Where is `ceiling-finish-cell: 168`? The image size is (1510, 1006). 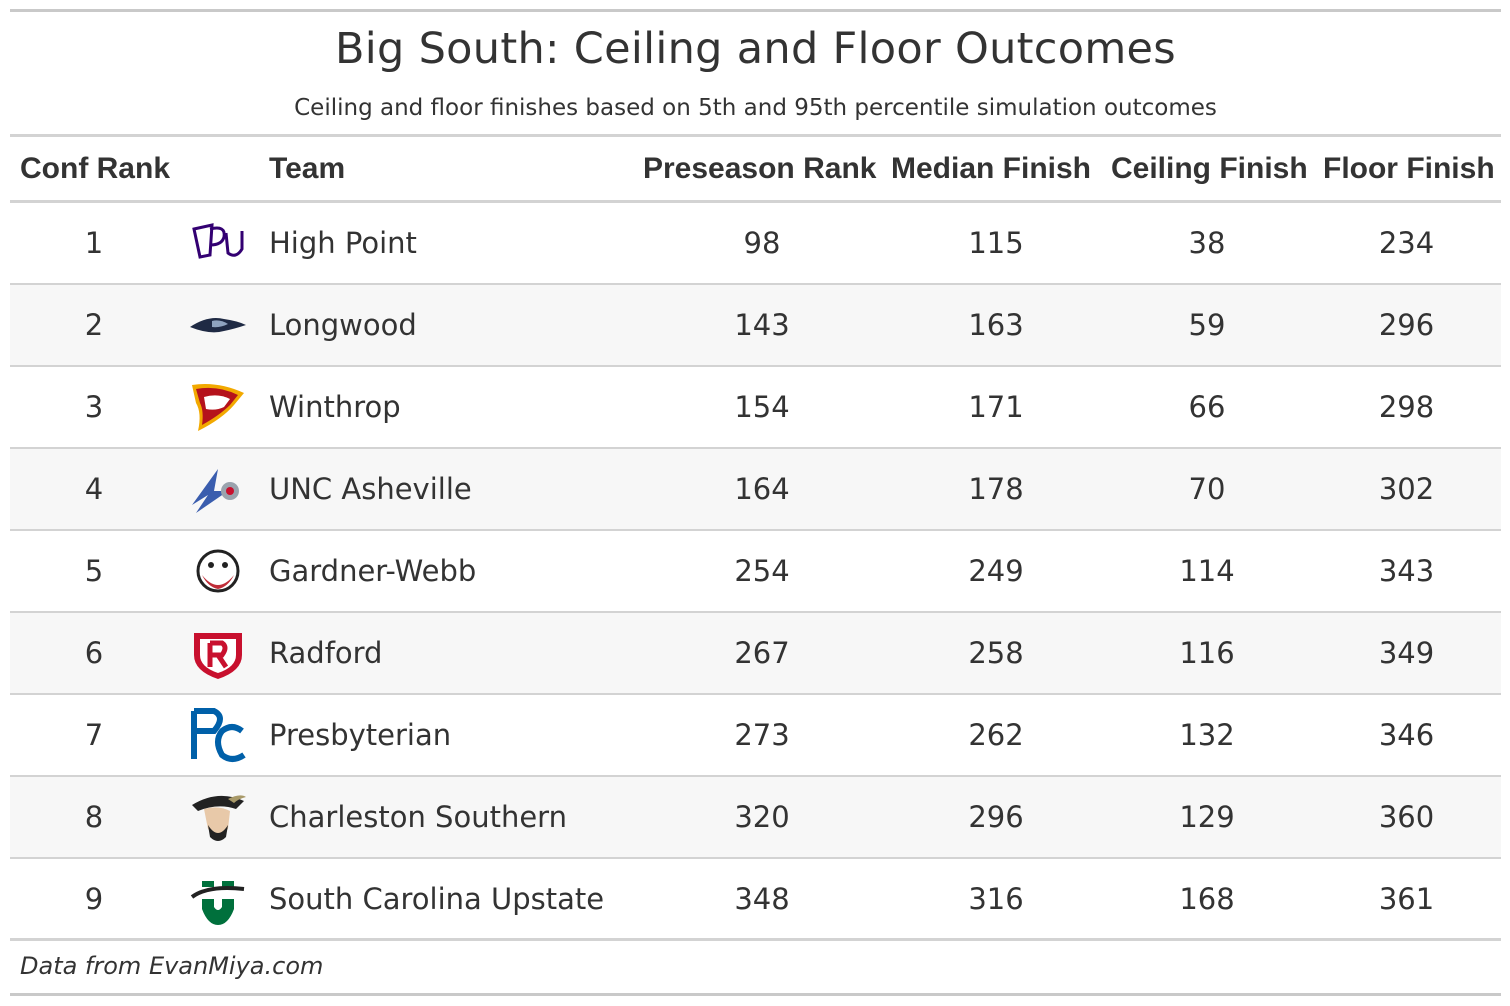 ceiling-finish-cell: 168 is located at coordinates (1207, 899).